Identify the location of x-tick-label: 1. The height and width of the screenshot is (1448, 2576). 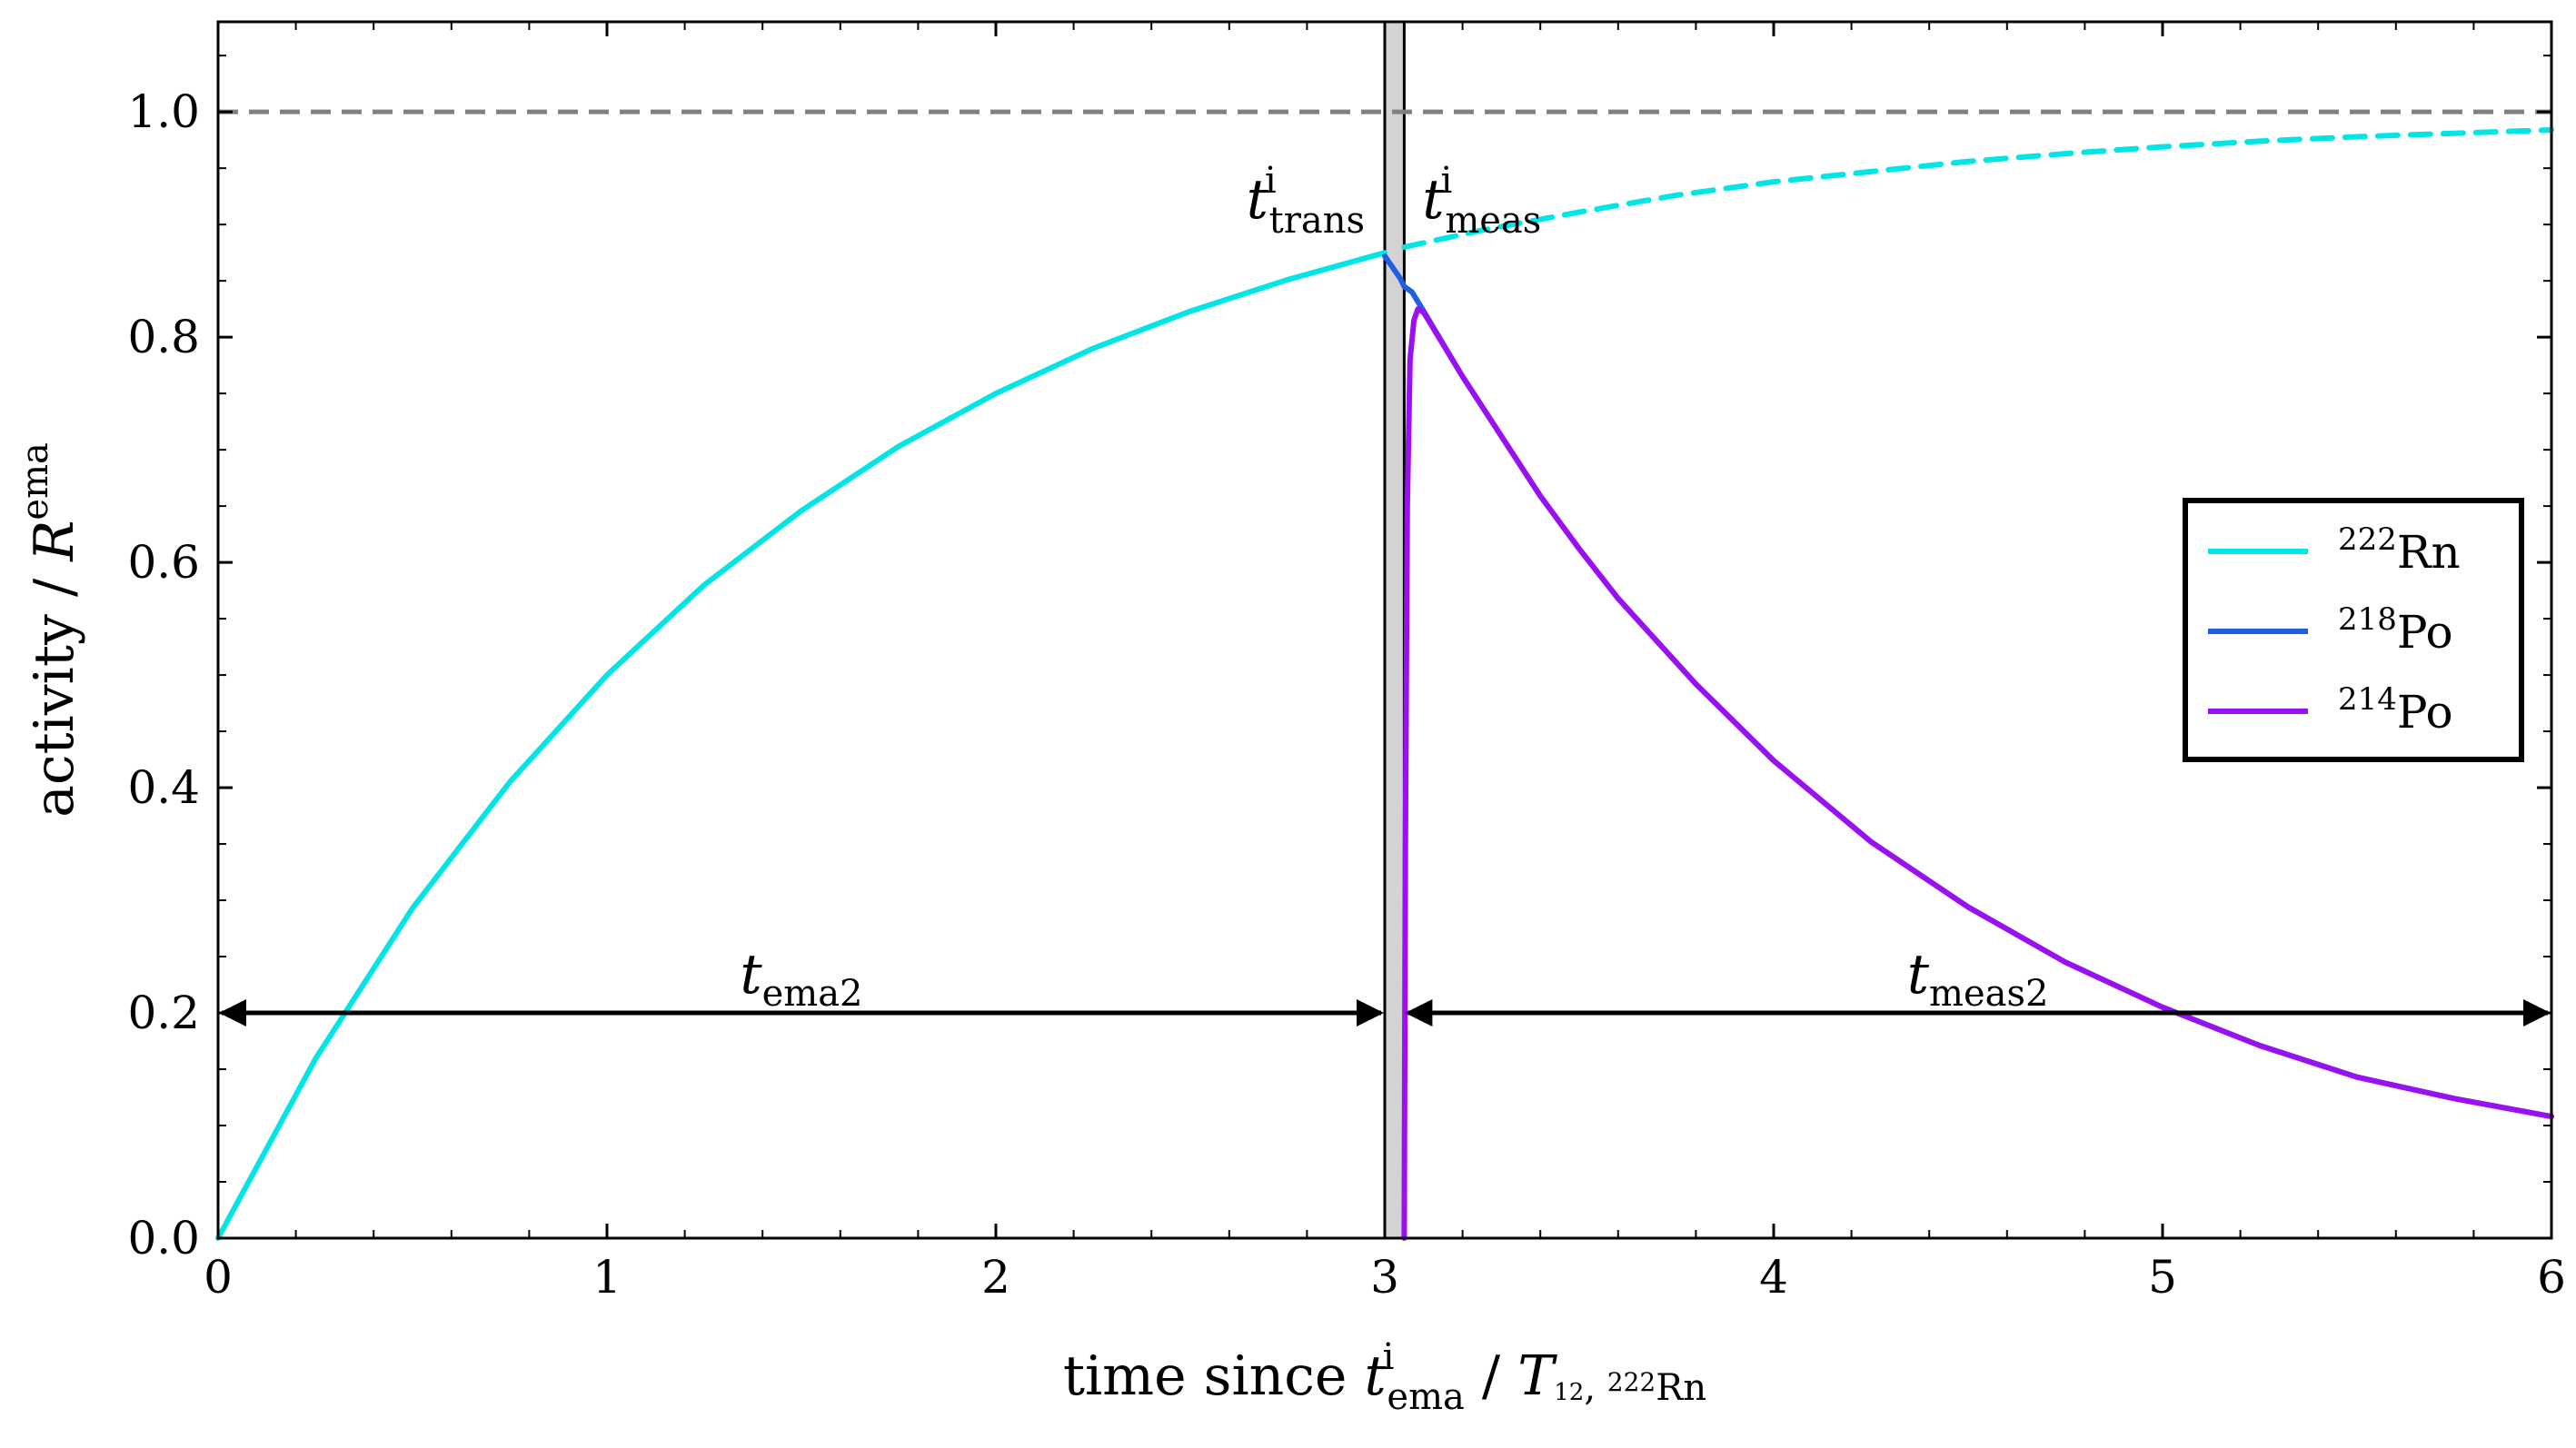
(607, 1277).